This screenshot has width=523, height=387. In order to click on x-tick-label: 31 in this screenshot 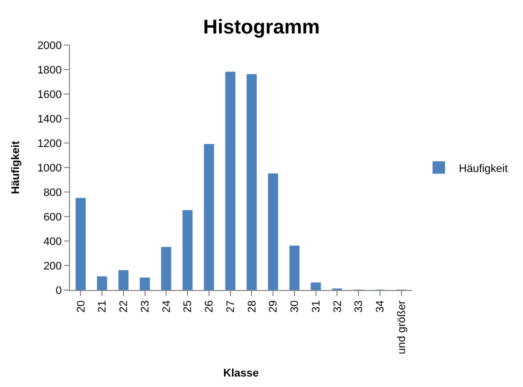, I will do `click(316, 306)`.